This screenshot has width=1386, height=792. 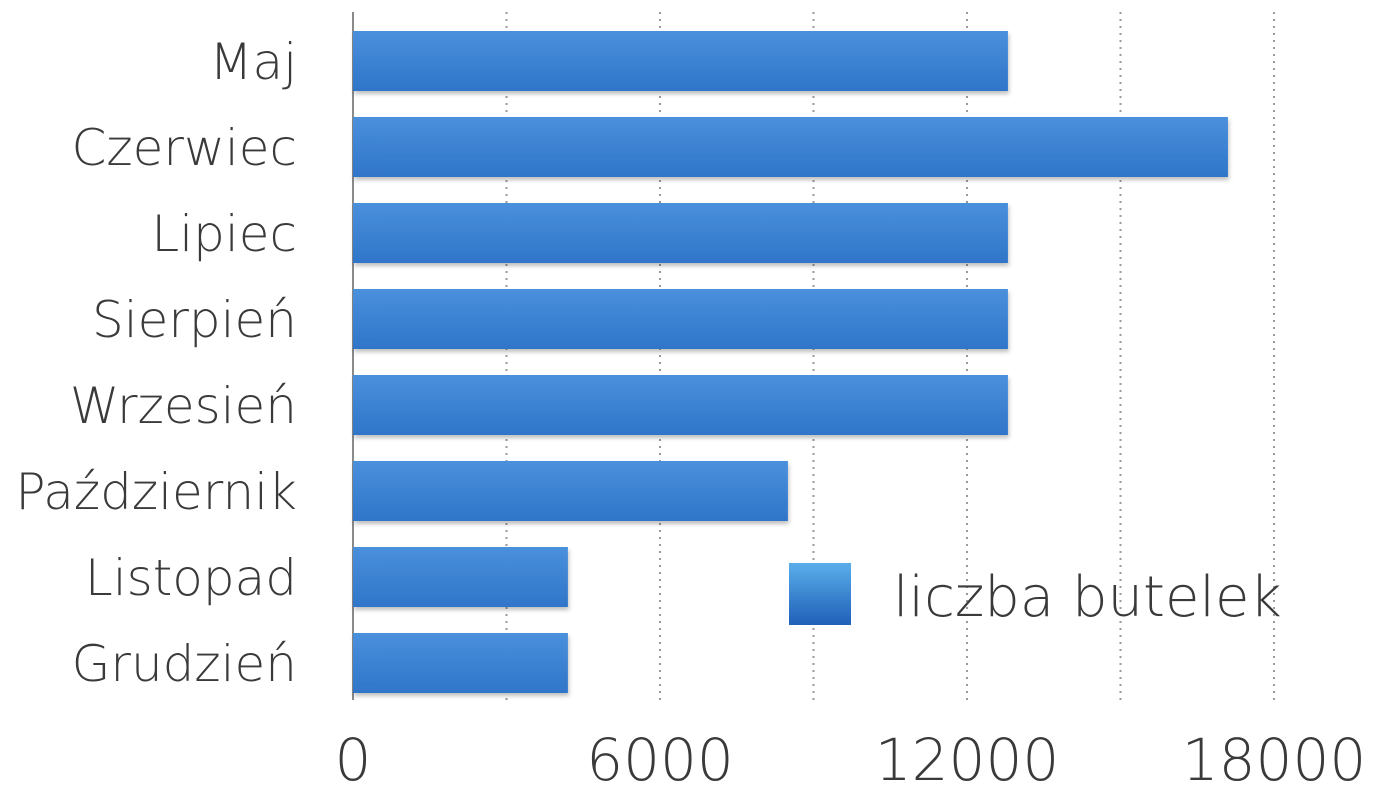 What do you see at coordinates (660, 759) in the screenshot?
I see `x-tick-label: 6000` at bounding box center [660, 759].